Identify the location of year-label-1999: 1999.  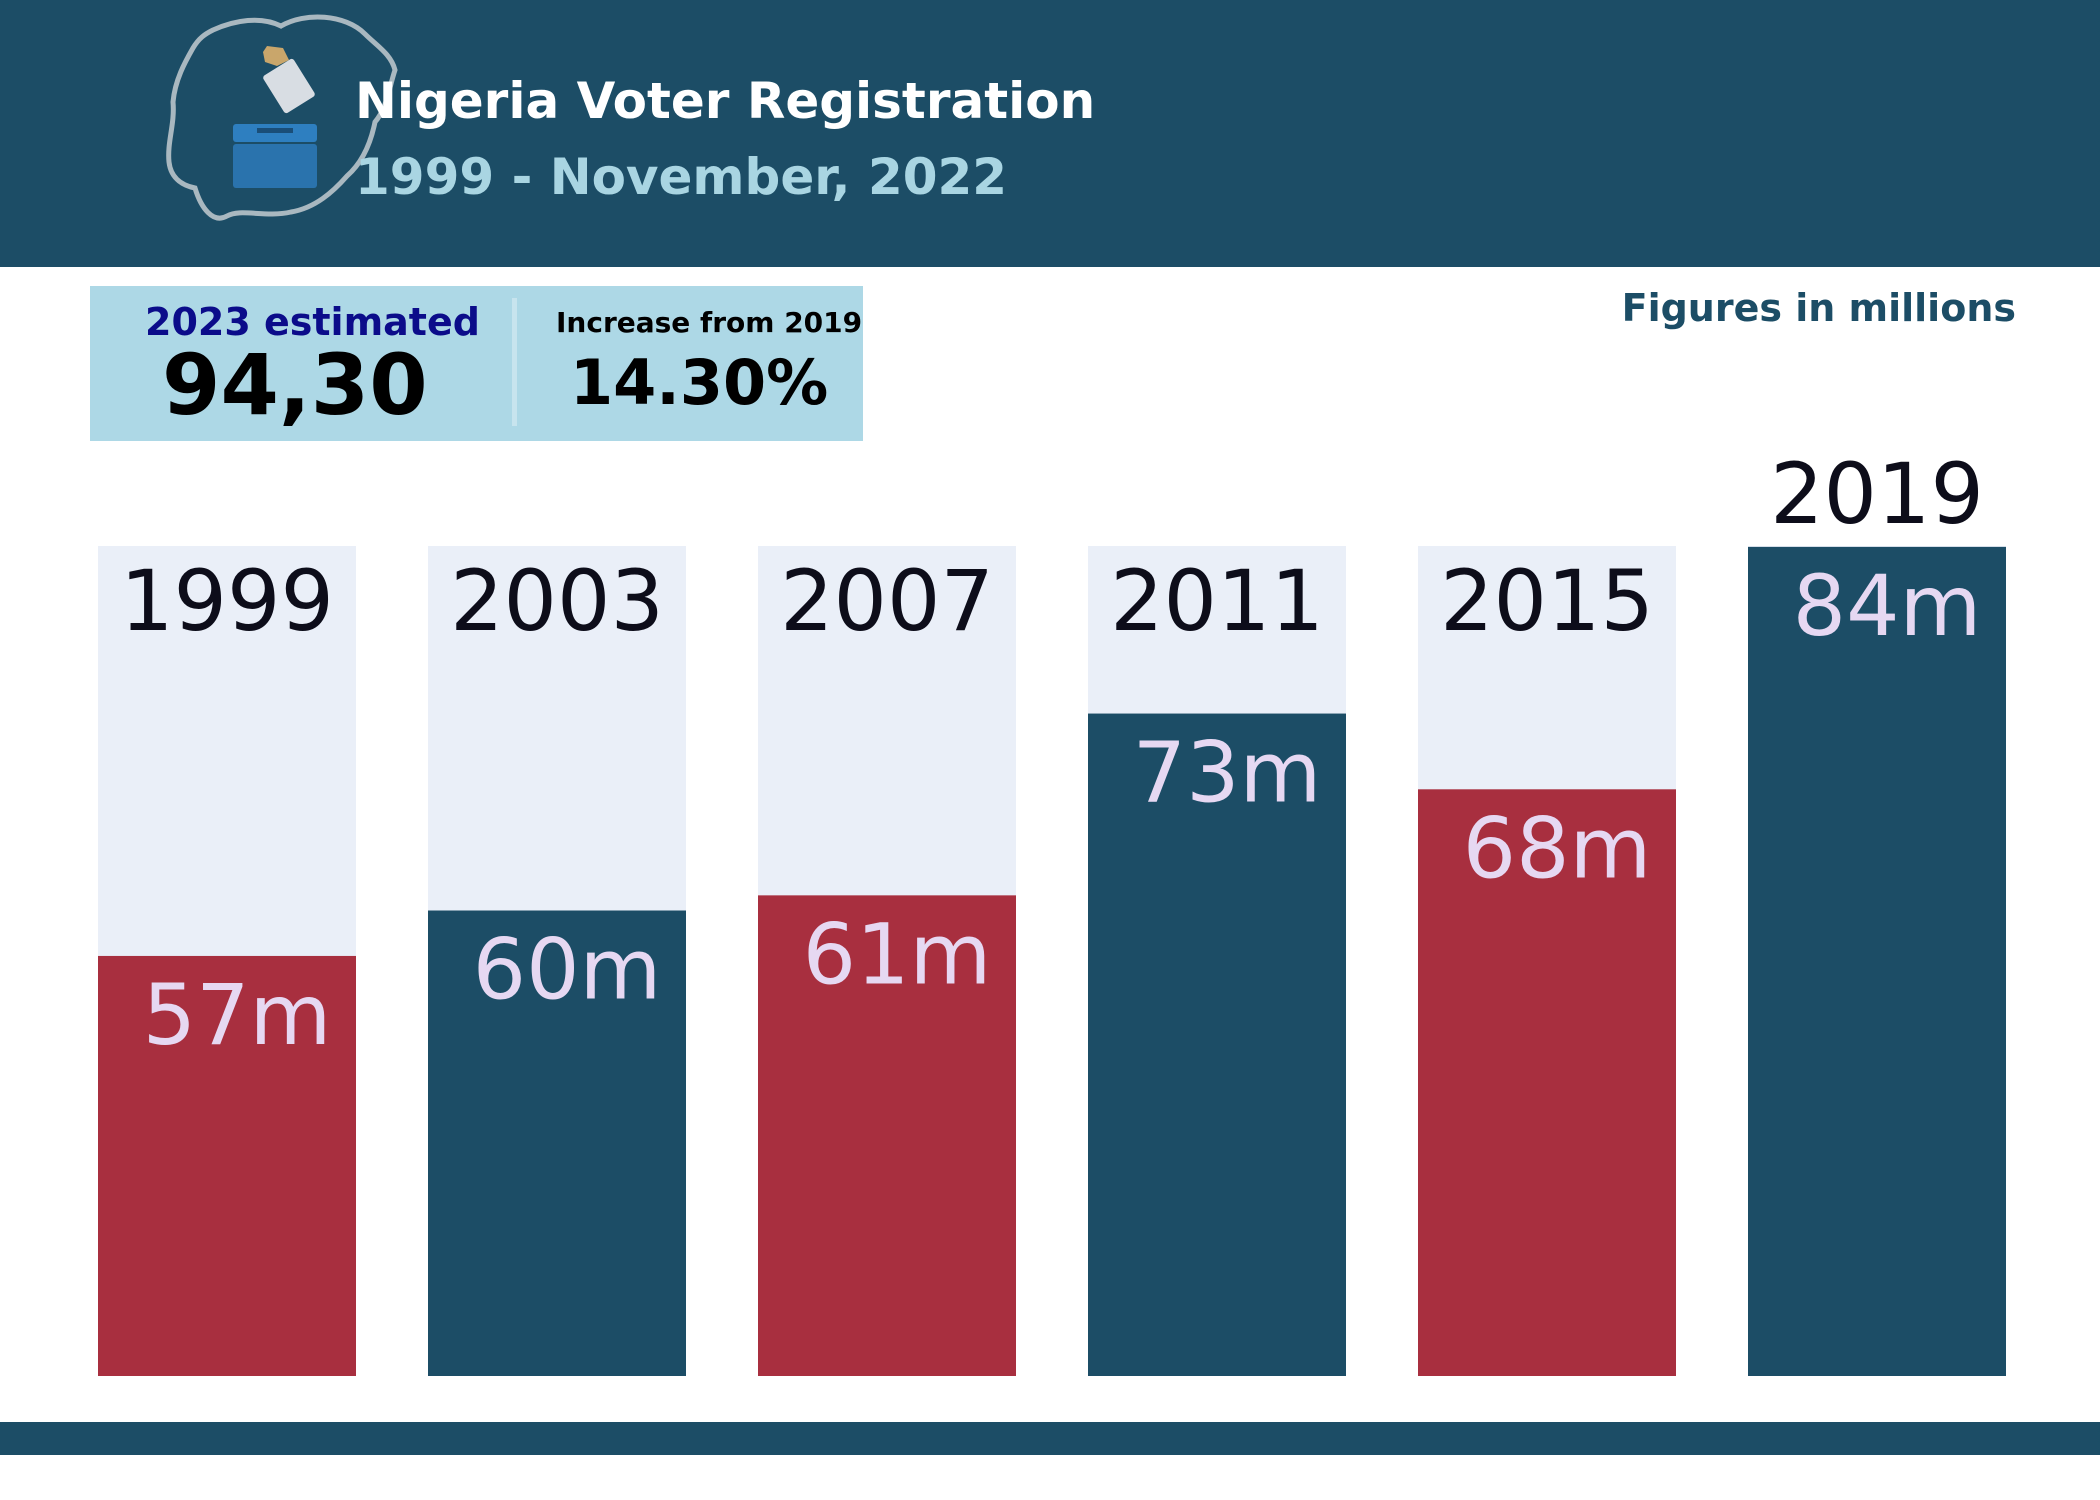
(227, 601).